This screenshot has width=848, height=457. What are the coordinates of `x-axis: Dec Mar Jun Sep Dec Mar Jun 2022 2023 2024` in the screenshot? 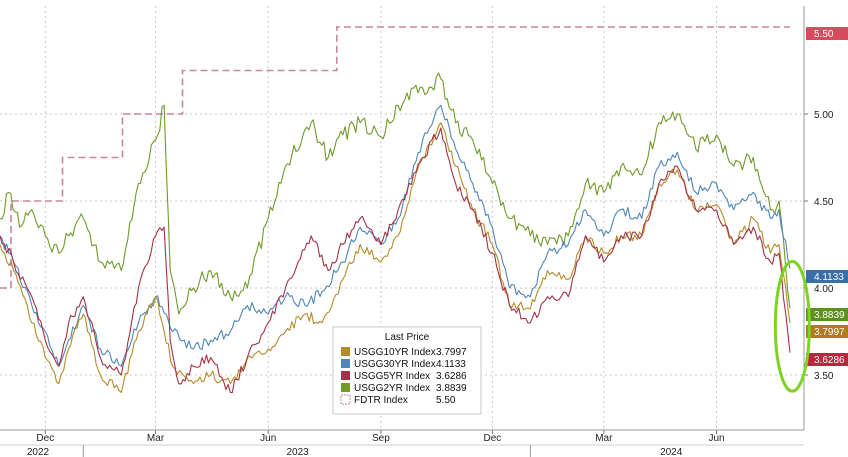 It's located at (424, 443).